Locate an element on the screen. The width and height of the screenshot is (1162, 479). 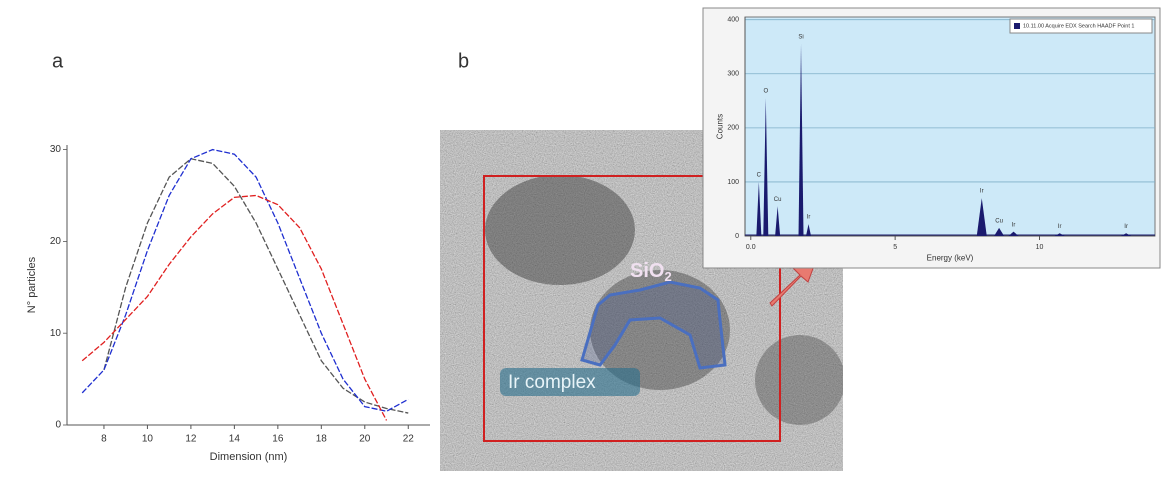
label-background is located at coordinates (570, 382).